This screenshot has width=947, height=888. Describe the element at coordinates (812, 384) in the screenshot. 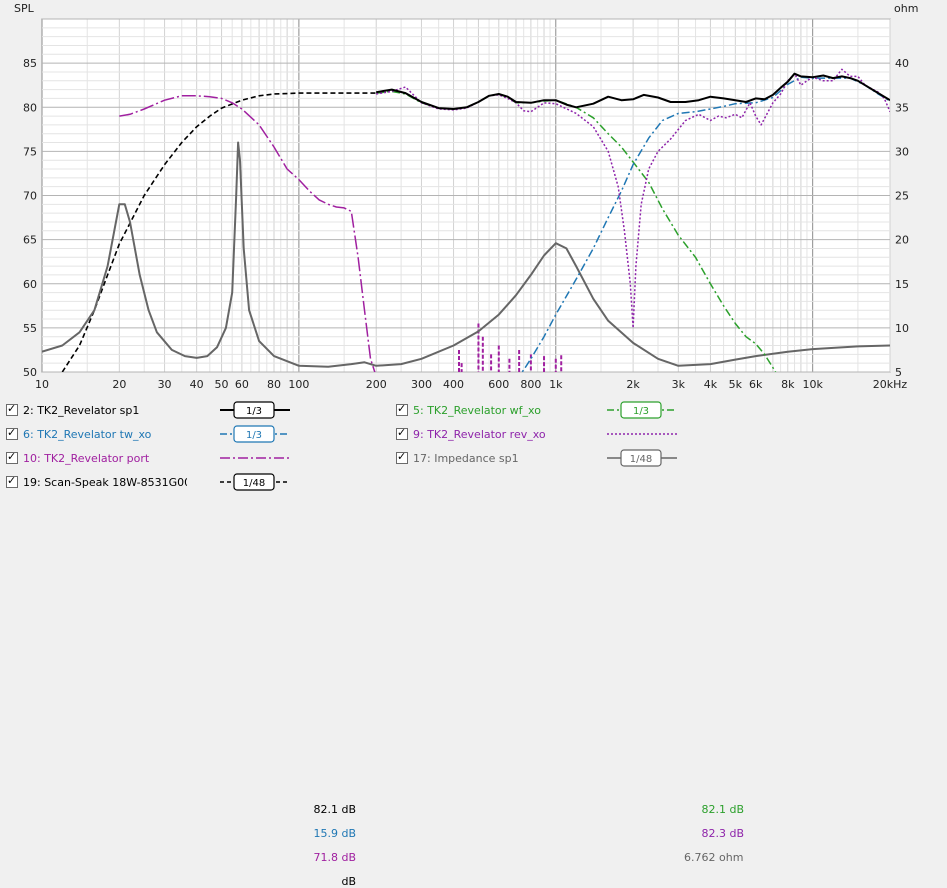

I see `x-tick-label: 10k` at that location.